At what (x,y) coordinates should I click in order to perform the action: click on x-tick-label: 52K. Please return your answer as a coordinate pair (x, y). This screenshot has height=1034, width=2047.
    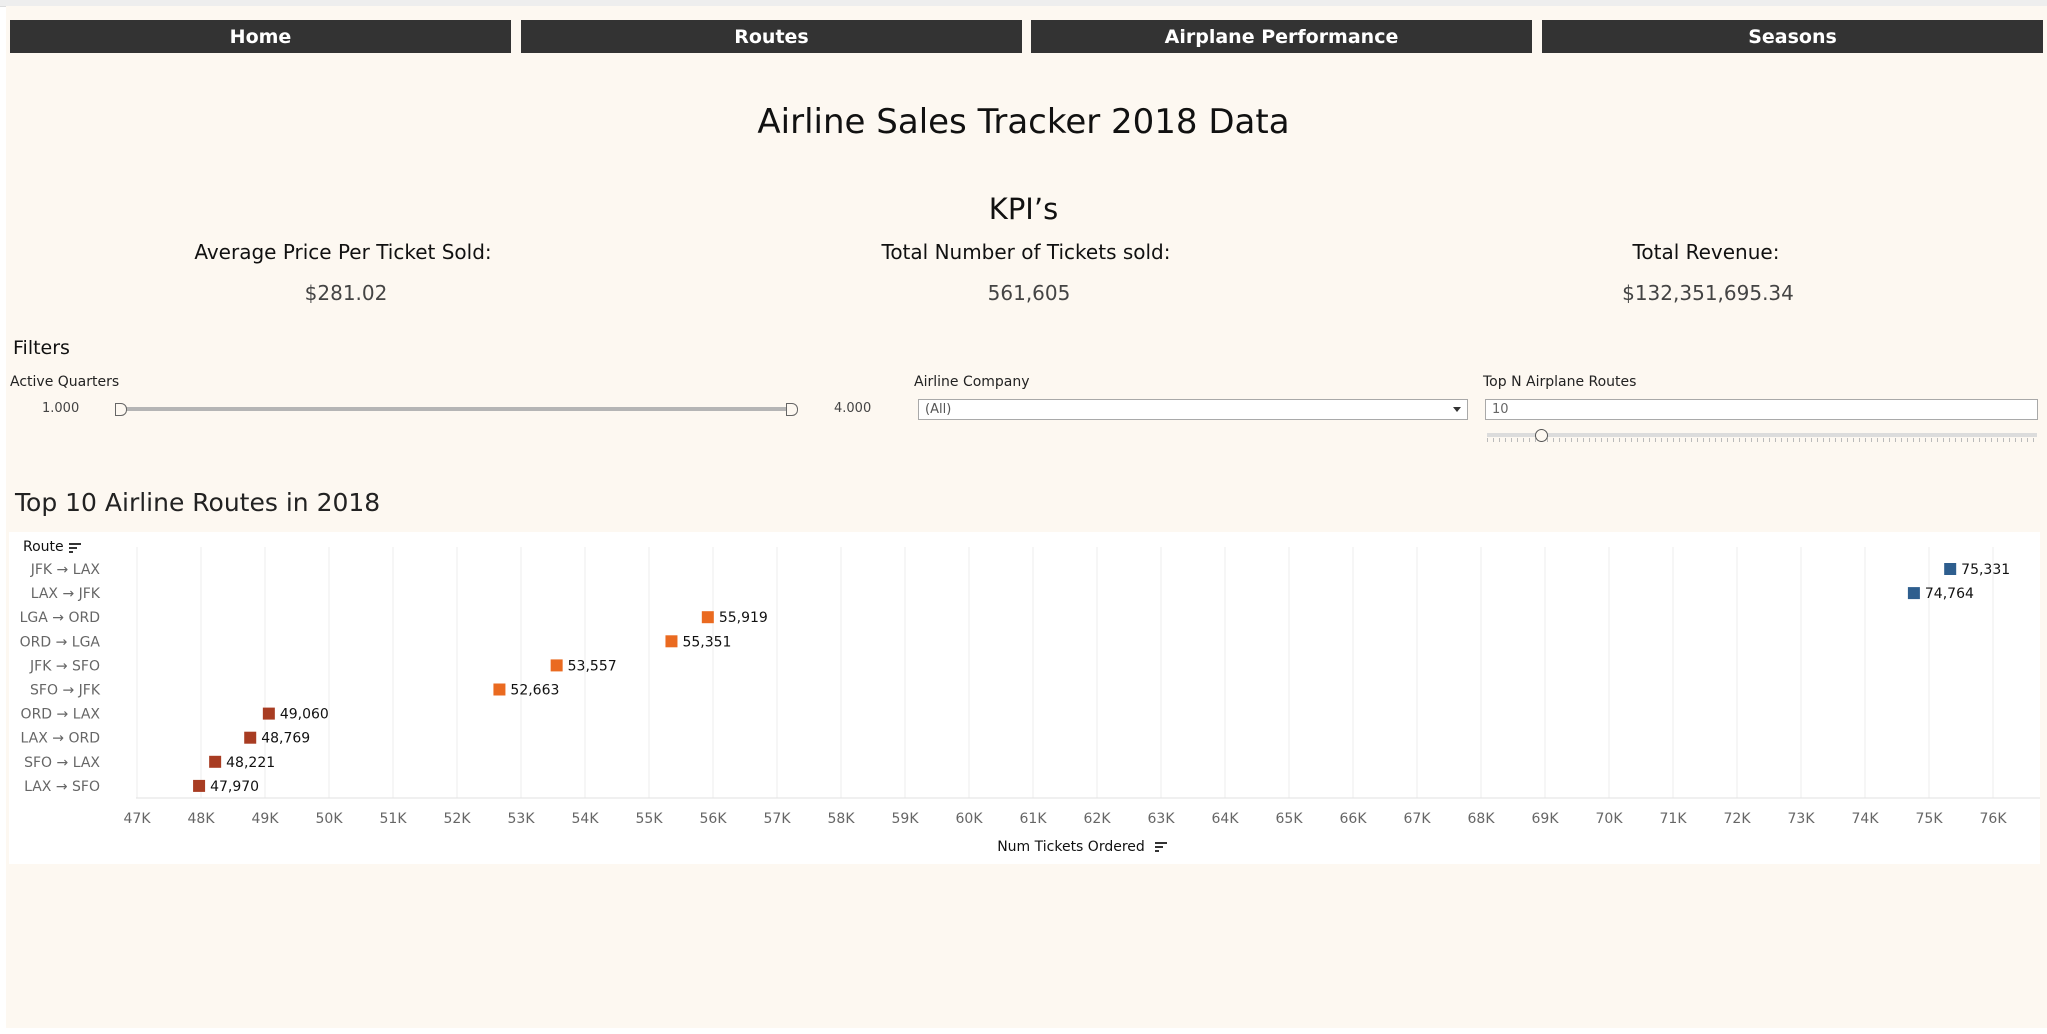
    Looking at the image, I should click on (458, 819).